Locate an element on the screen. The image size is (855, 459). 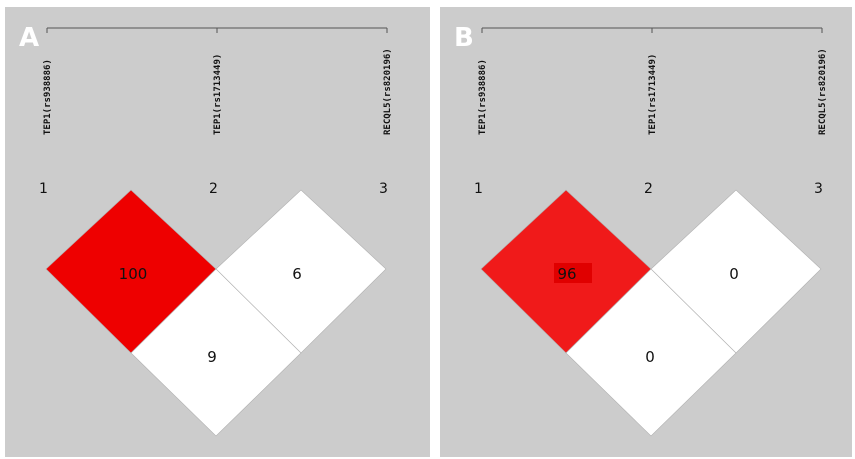
ld-value-1-2: 96 is located at coordinates (566, 274).